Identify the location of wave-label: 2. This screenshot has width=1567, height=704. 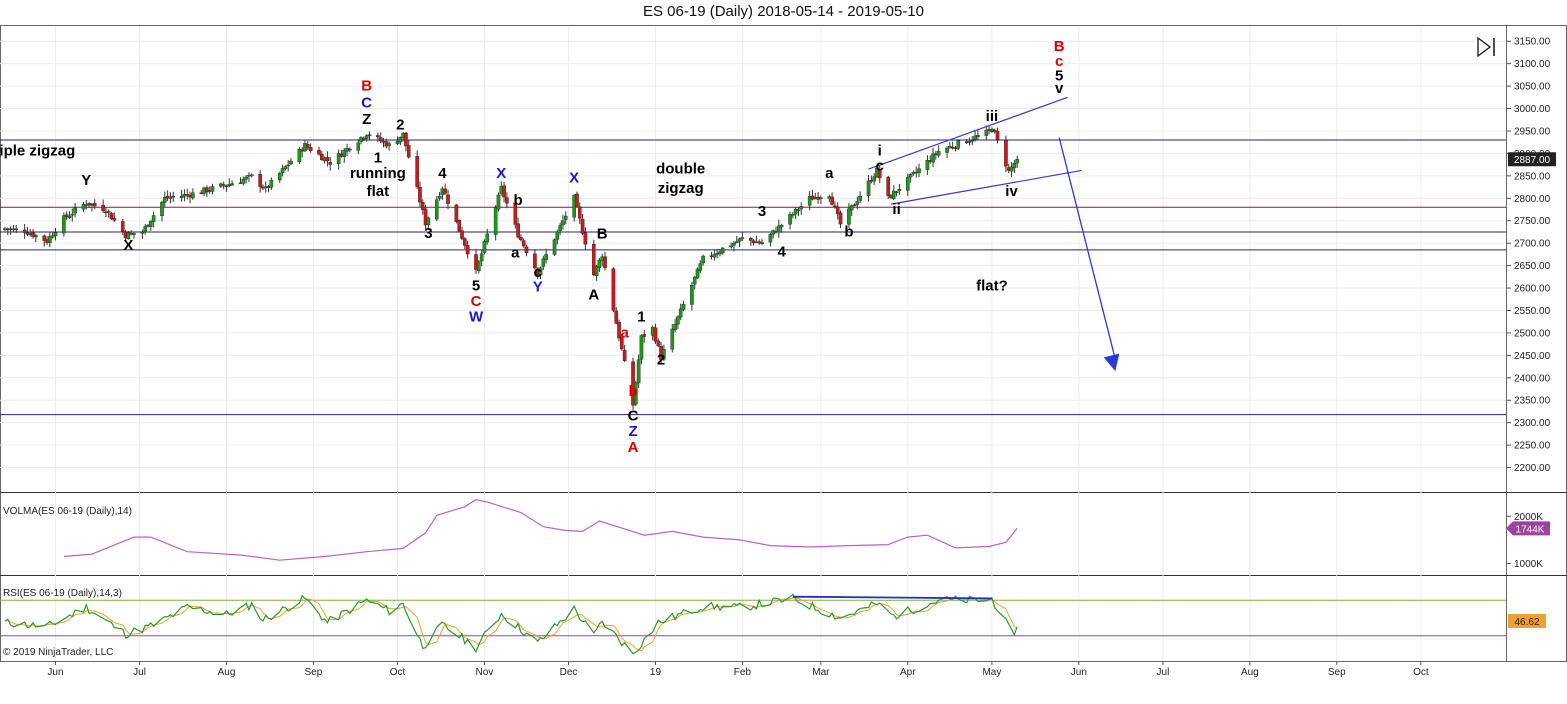
(400, 125).